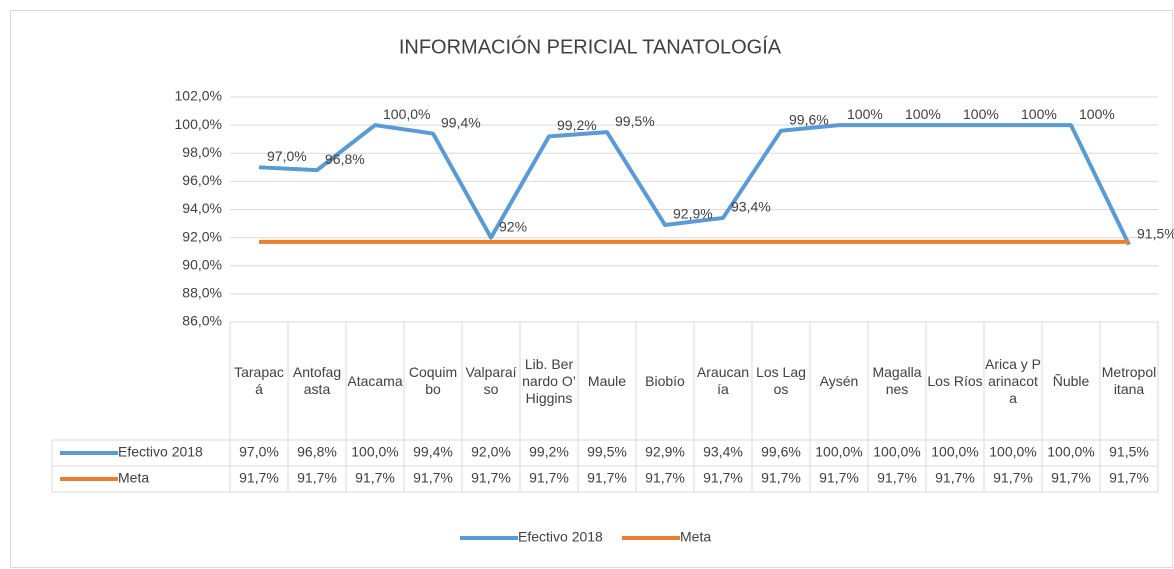 The width and height of the screenshot is (1174, 569). Describe the element at coordinates (809, 119) in the screenshot. I see `data-label: 99,6%` at that location.